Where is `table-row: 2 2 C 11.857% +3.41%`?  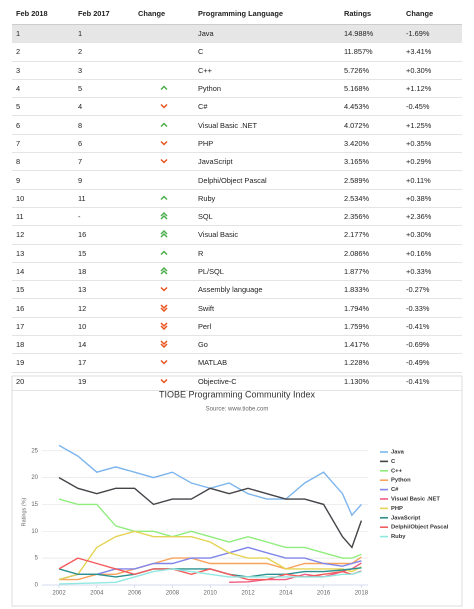
table-row: 2 2 C 11.857% +3.41% is located at coordinates (237, 52).